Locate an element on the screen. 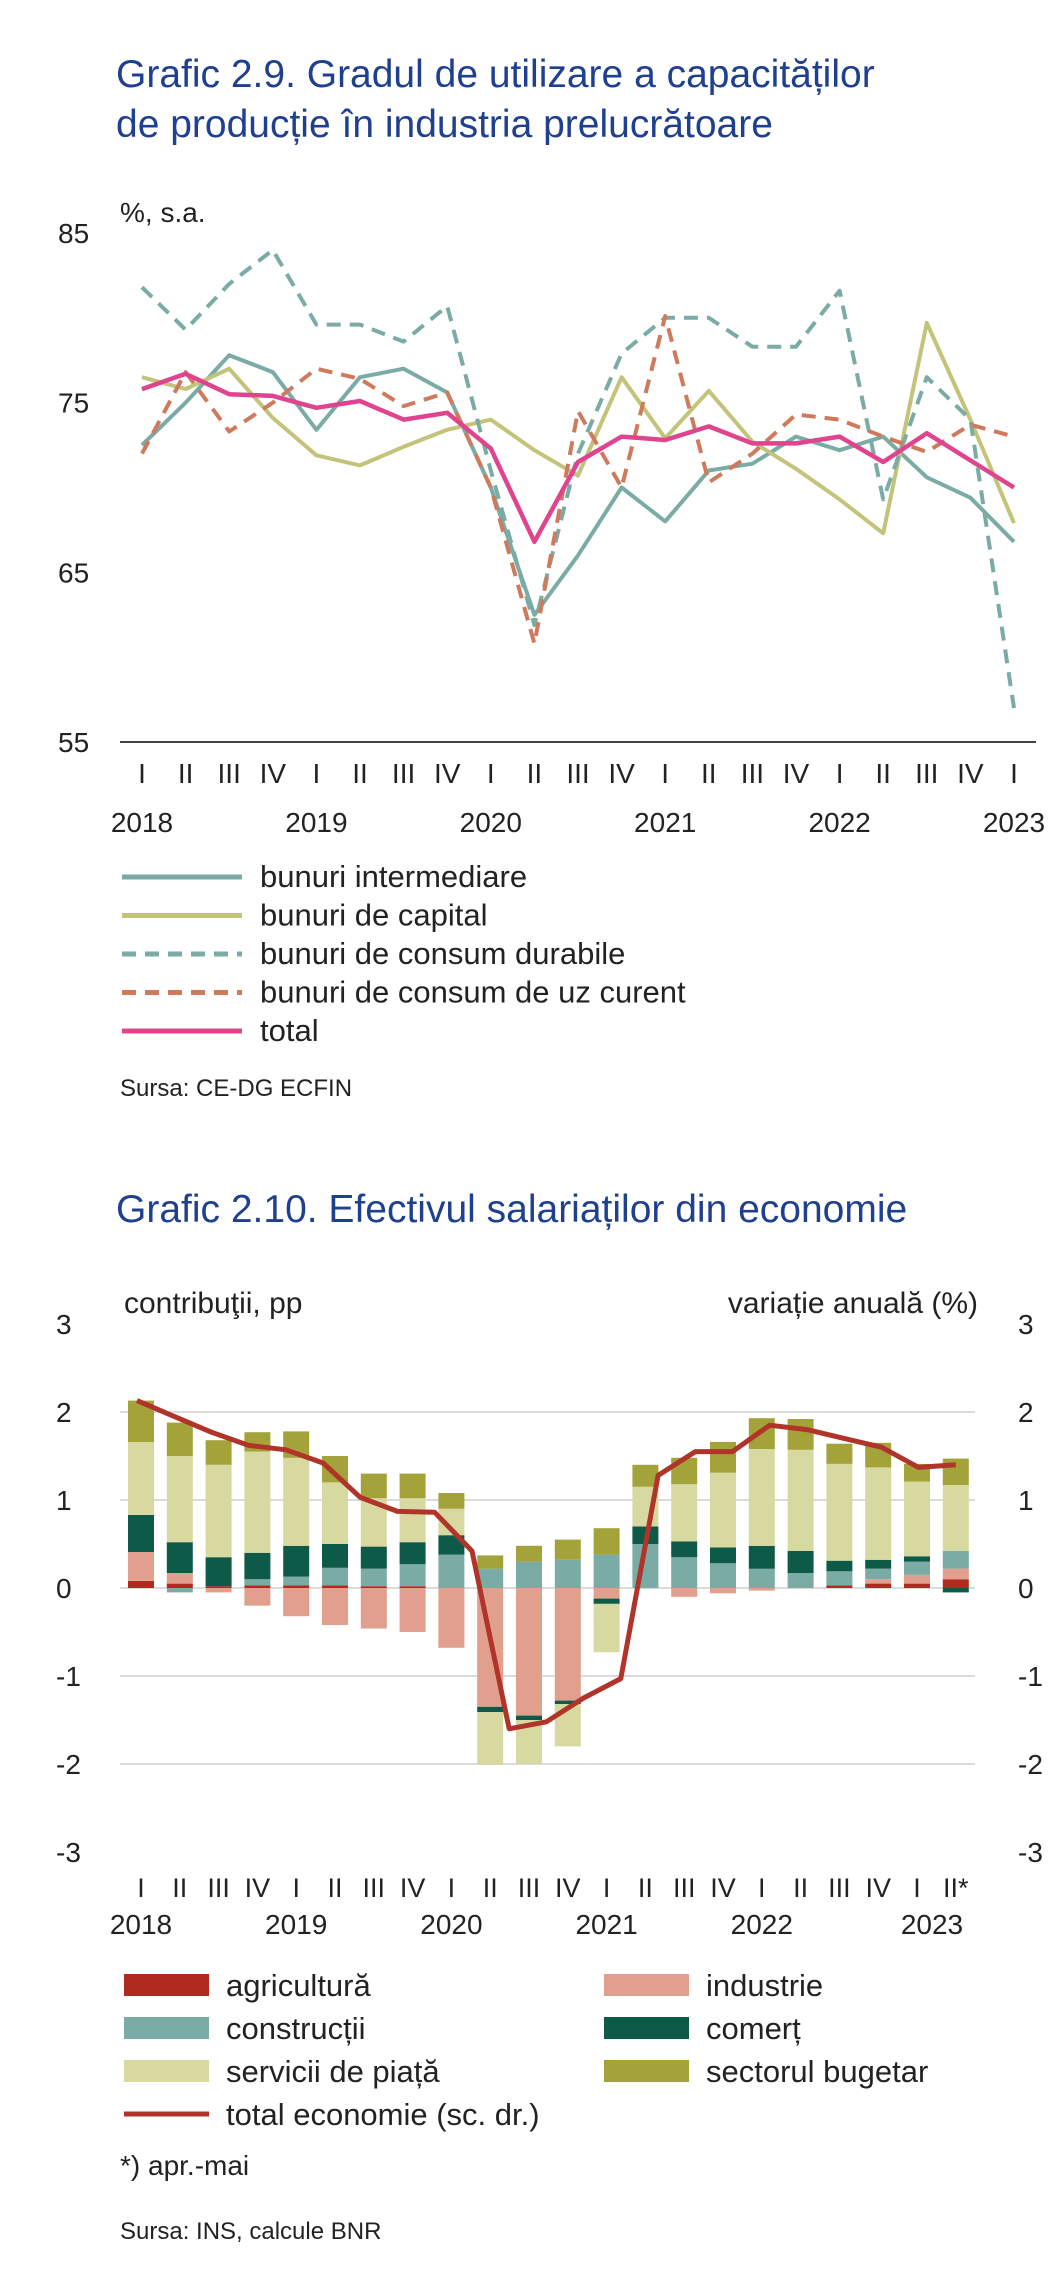 The height and width of the screenshot is (2284, 1061). chart2-quarter-label: IV is located at coordinates (723, 1888).